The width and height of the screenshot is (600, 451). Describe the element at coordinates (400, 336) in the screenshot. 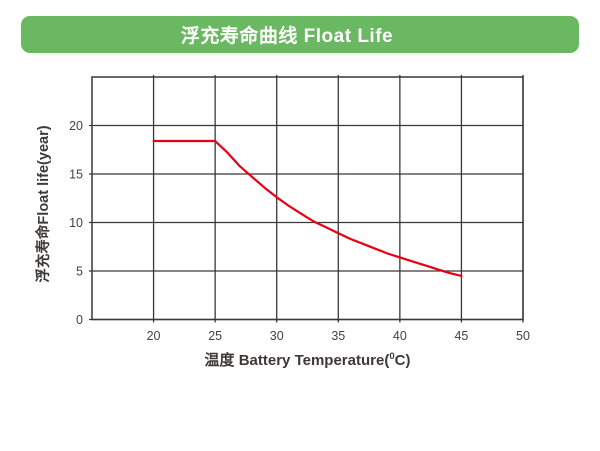

I see `x-tick-label: 40` at that location.